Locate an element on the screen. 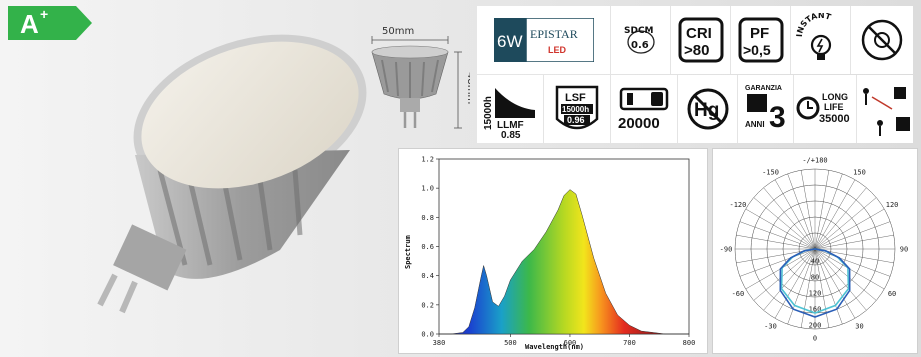  polar-radial-label: 200 is located at coordinates (815, 326).